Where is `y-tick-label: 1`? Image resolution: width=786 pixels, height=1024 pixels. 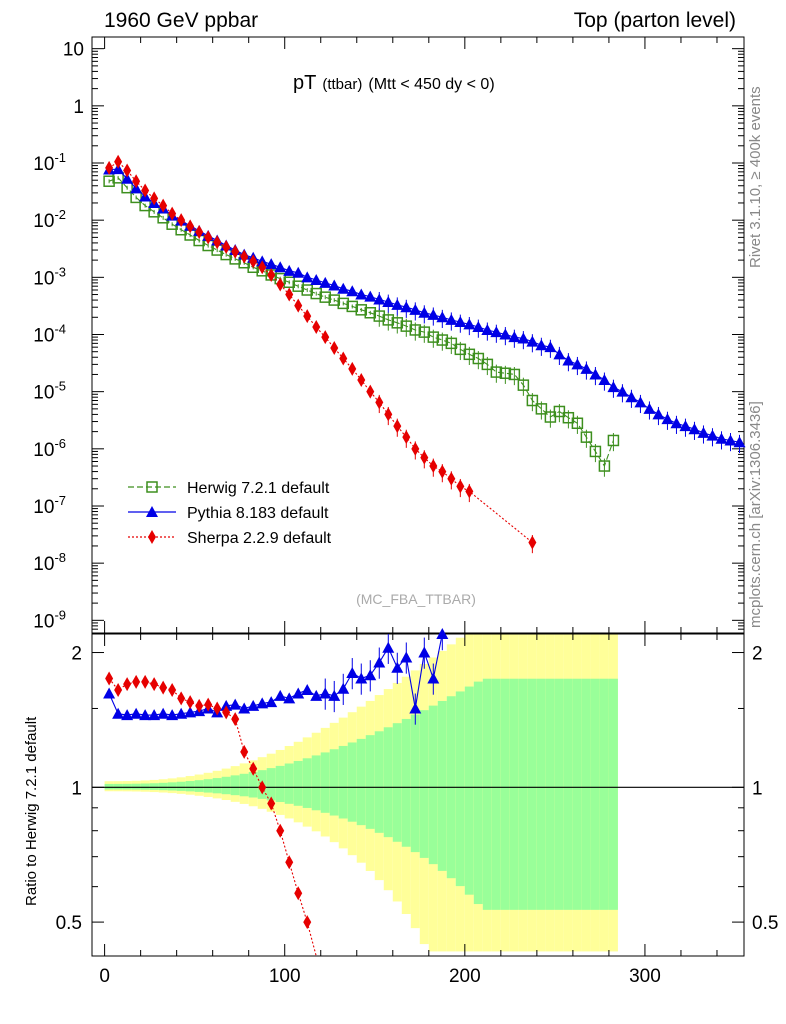 y-tick-label: 1 is located at coordinates (78, 107).